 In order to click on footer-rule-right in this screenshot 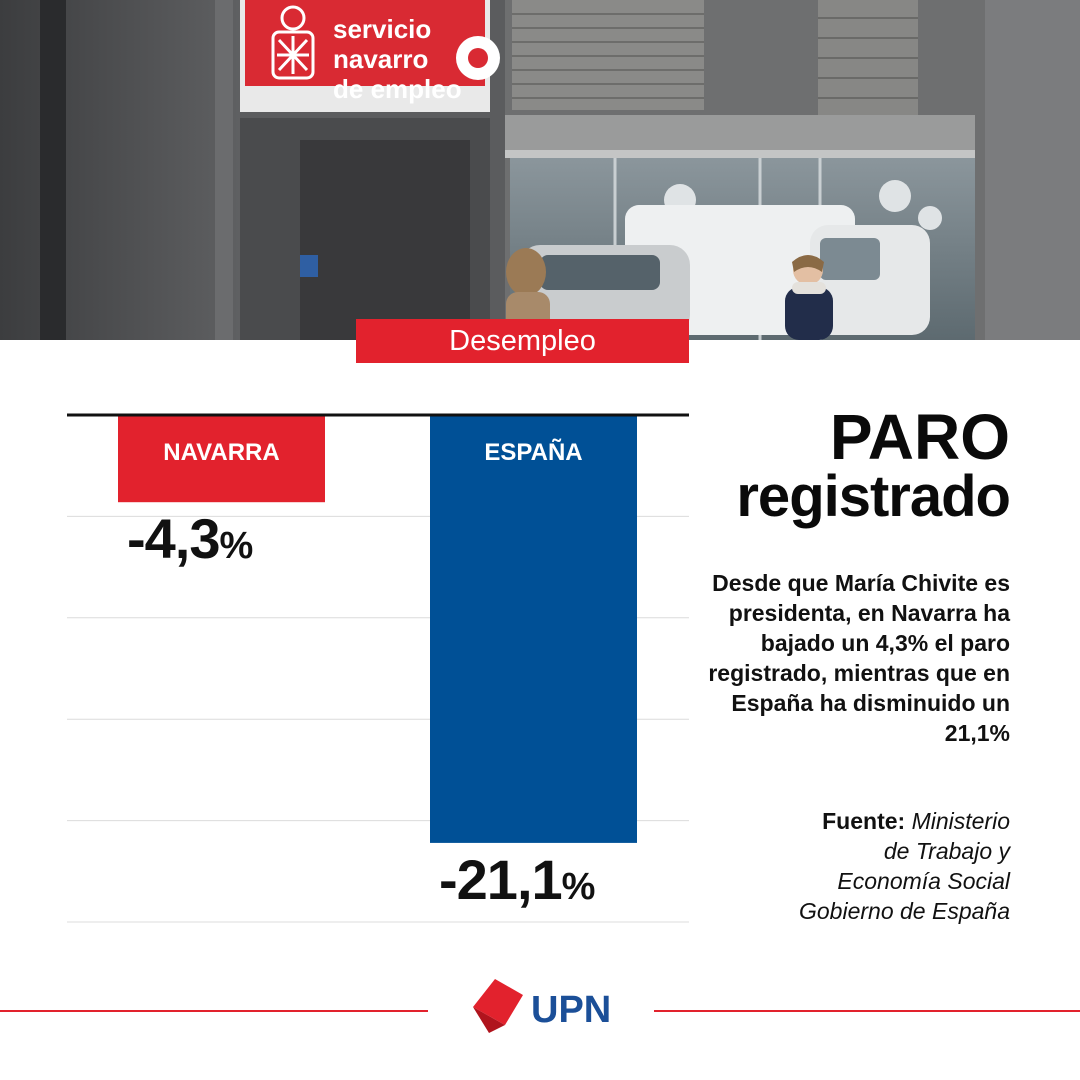, I will do `click(867, 1011)`.